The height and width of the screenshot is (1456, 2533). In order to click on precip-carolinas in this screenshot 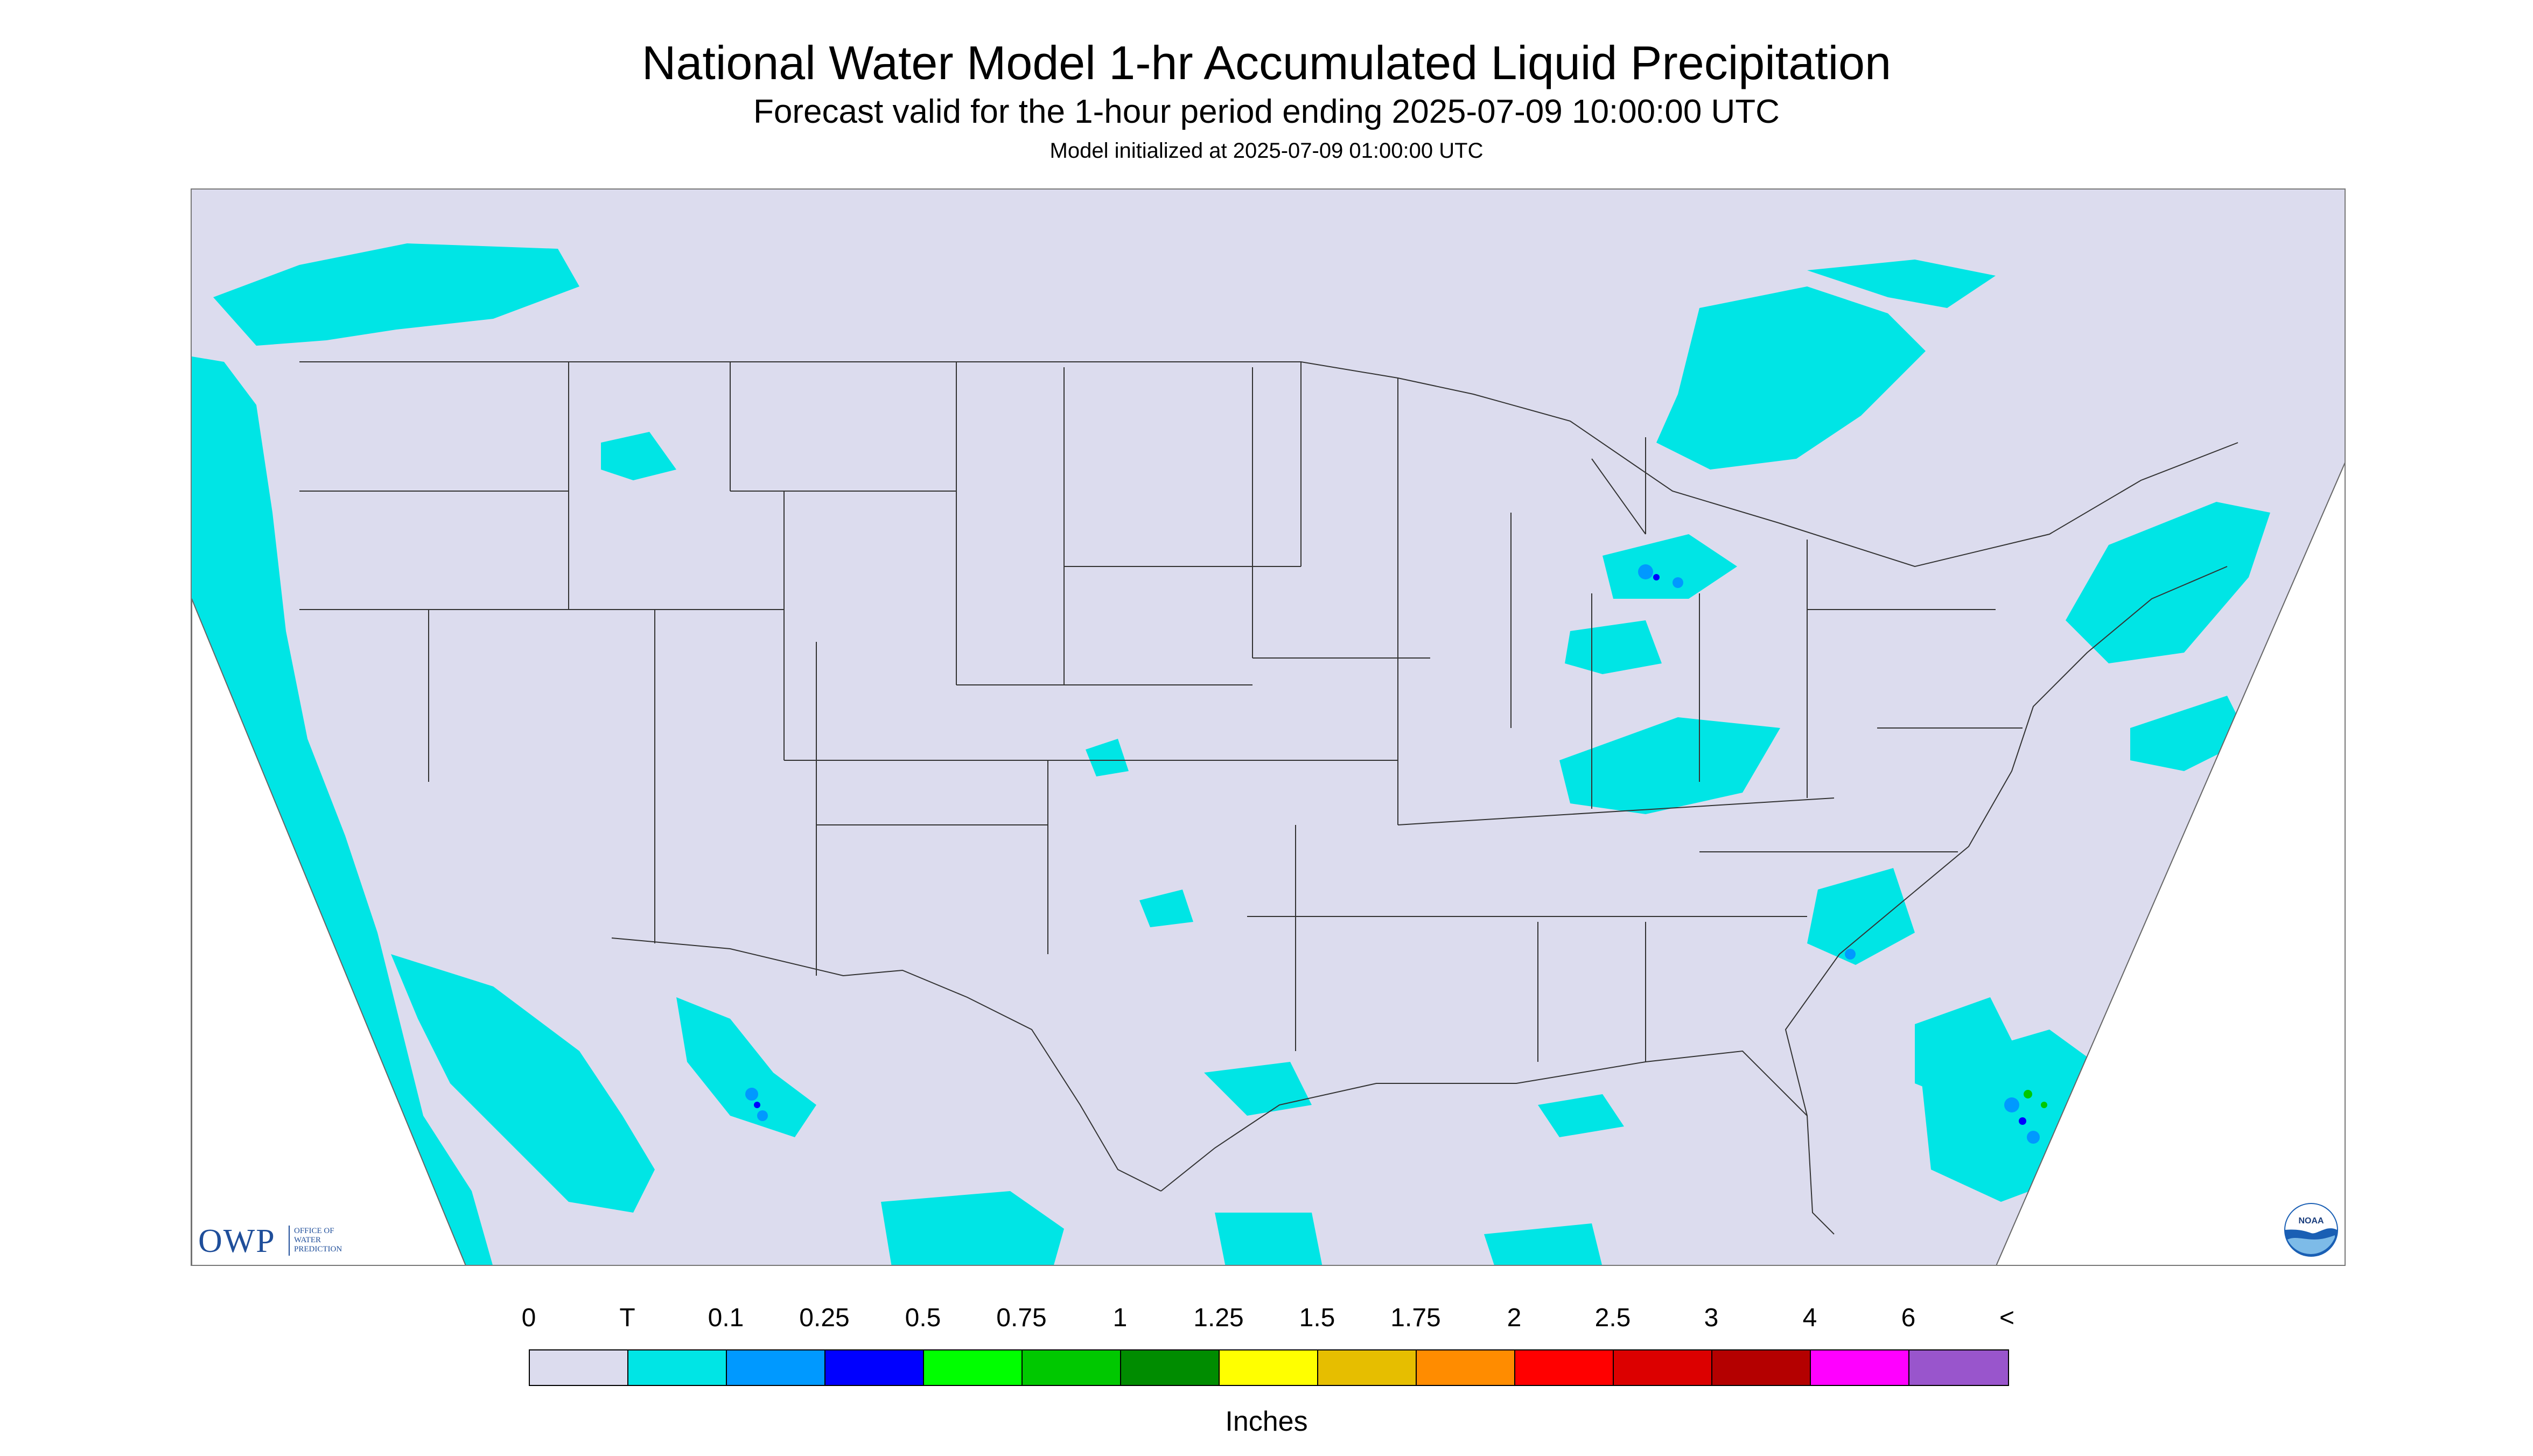, I will do `click(1861, 916)`.